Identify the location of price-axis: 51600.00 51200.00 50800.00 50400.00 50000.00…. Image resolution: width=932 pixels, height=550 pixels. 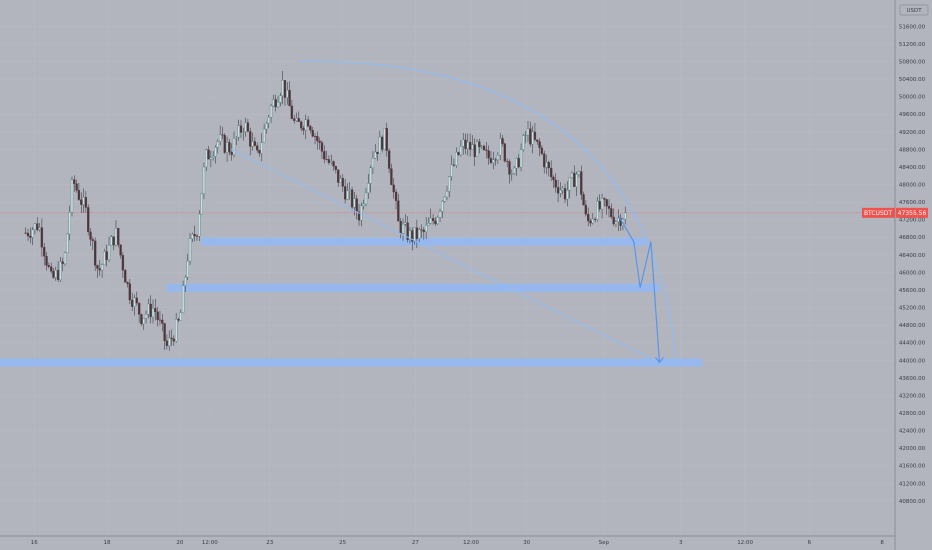
(912, 264).